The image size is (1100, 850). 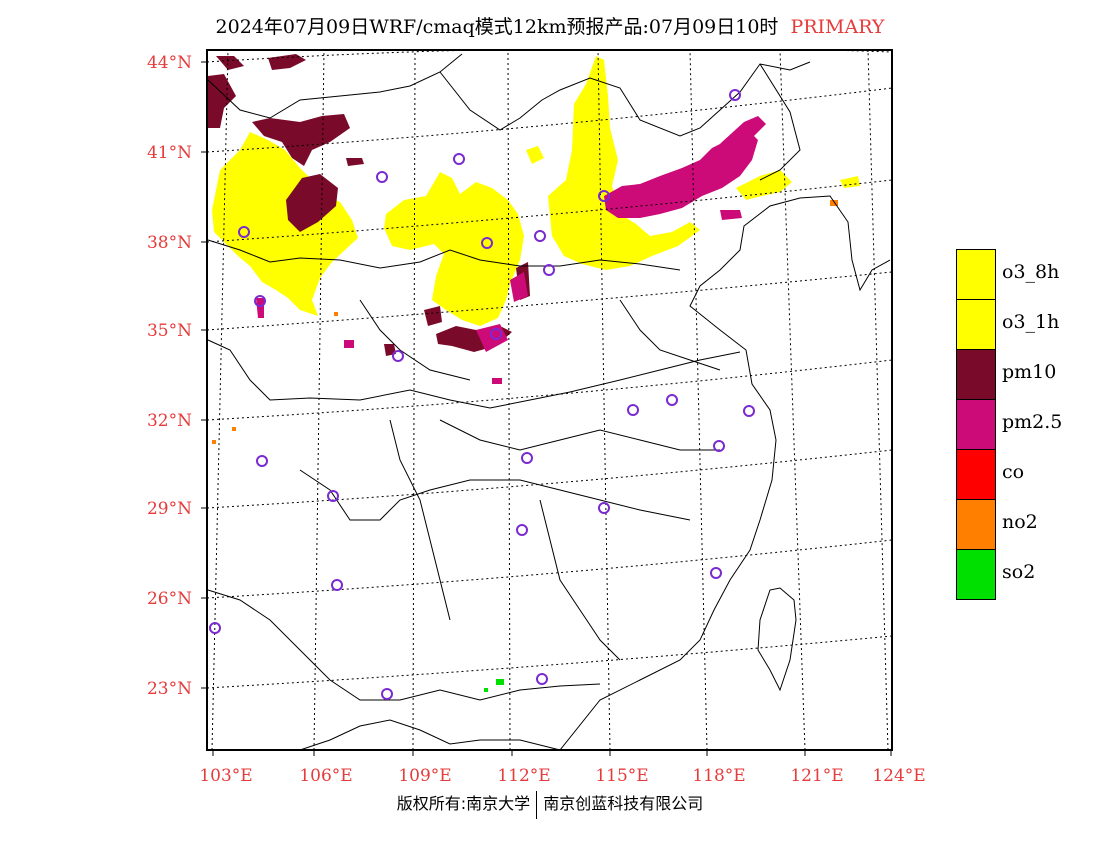 What do you see at coordinates (424, 776) in the screenshot?
I see `lon-label-109: 109°E` at bounding box center [424, 776].